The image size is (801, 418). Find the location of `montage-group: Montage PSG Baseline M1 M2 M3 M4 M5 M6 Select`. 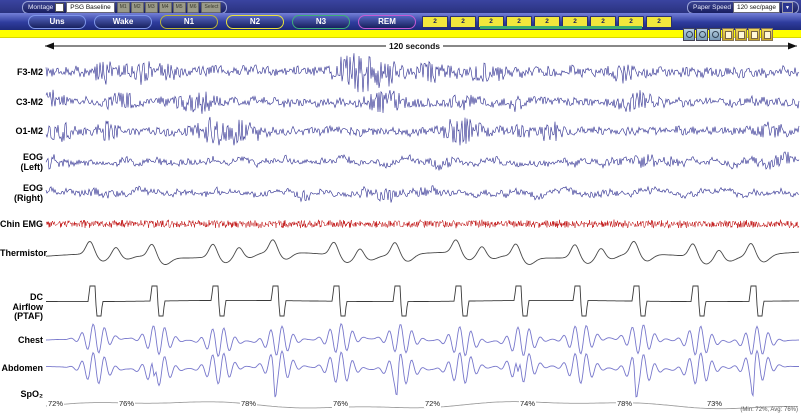

montage-group: Montage PSG Baseline M1 M2 M3 M4 M5 M6 Select is located at coordinates (125, 7).